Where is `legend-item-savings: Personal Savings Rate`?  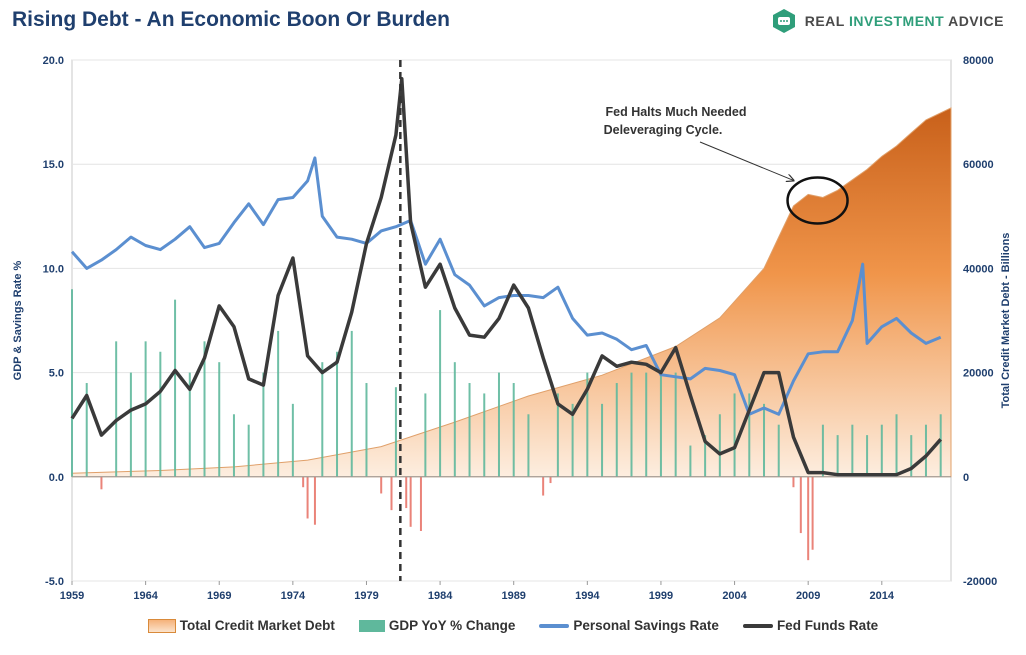
legend-item-savings: Personal Savings Rate is located at coordinates (629, 625).